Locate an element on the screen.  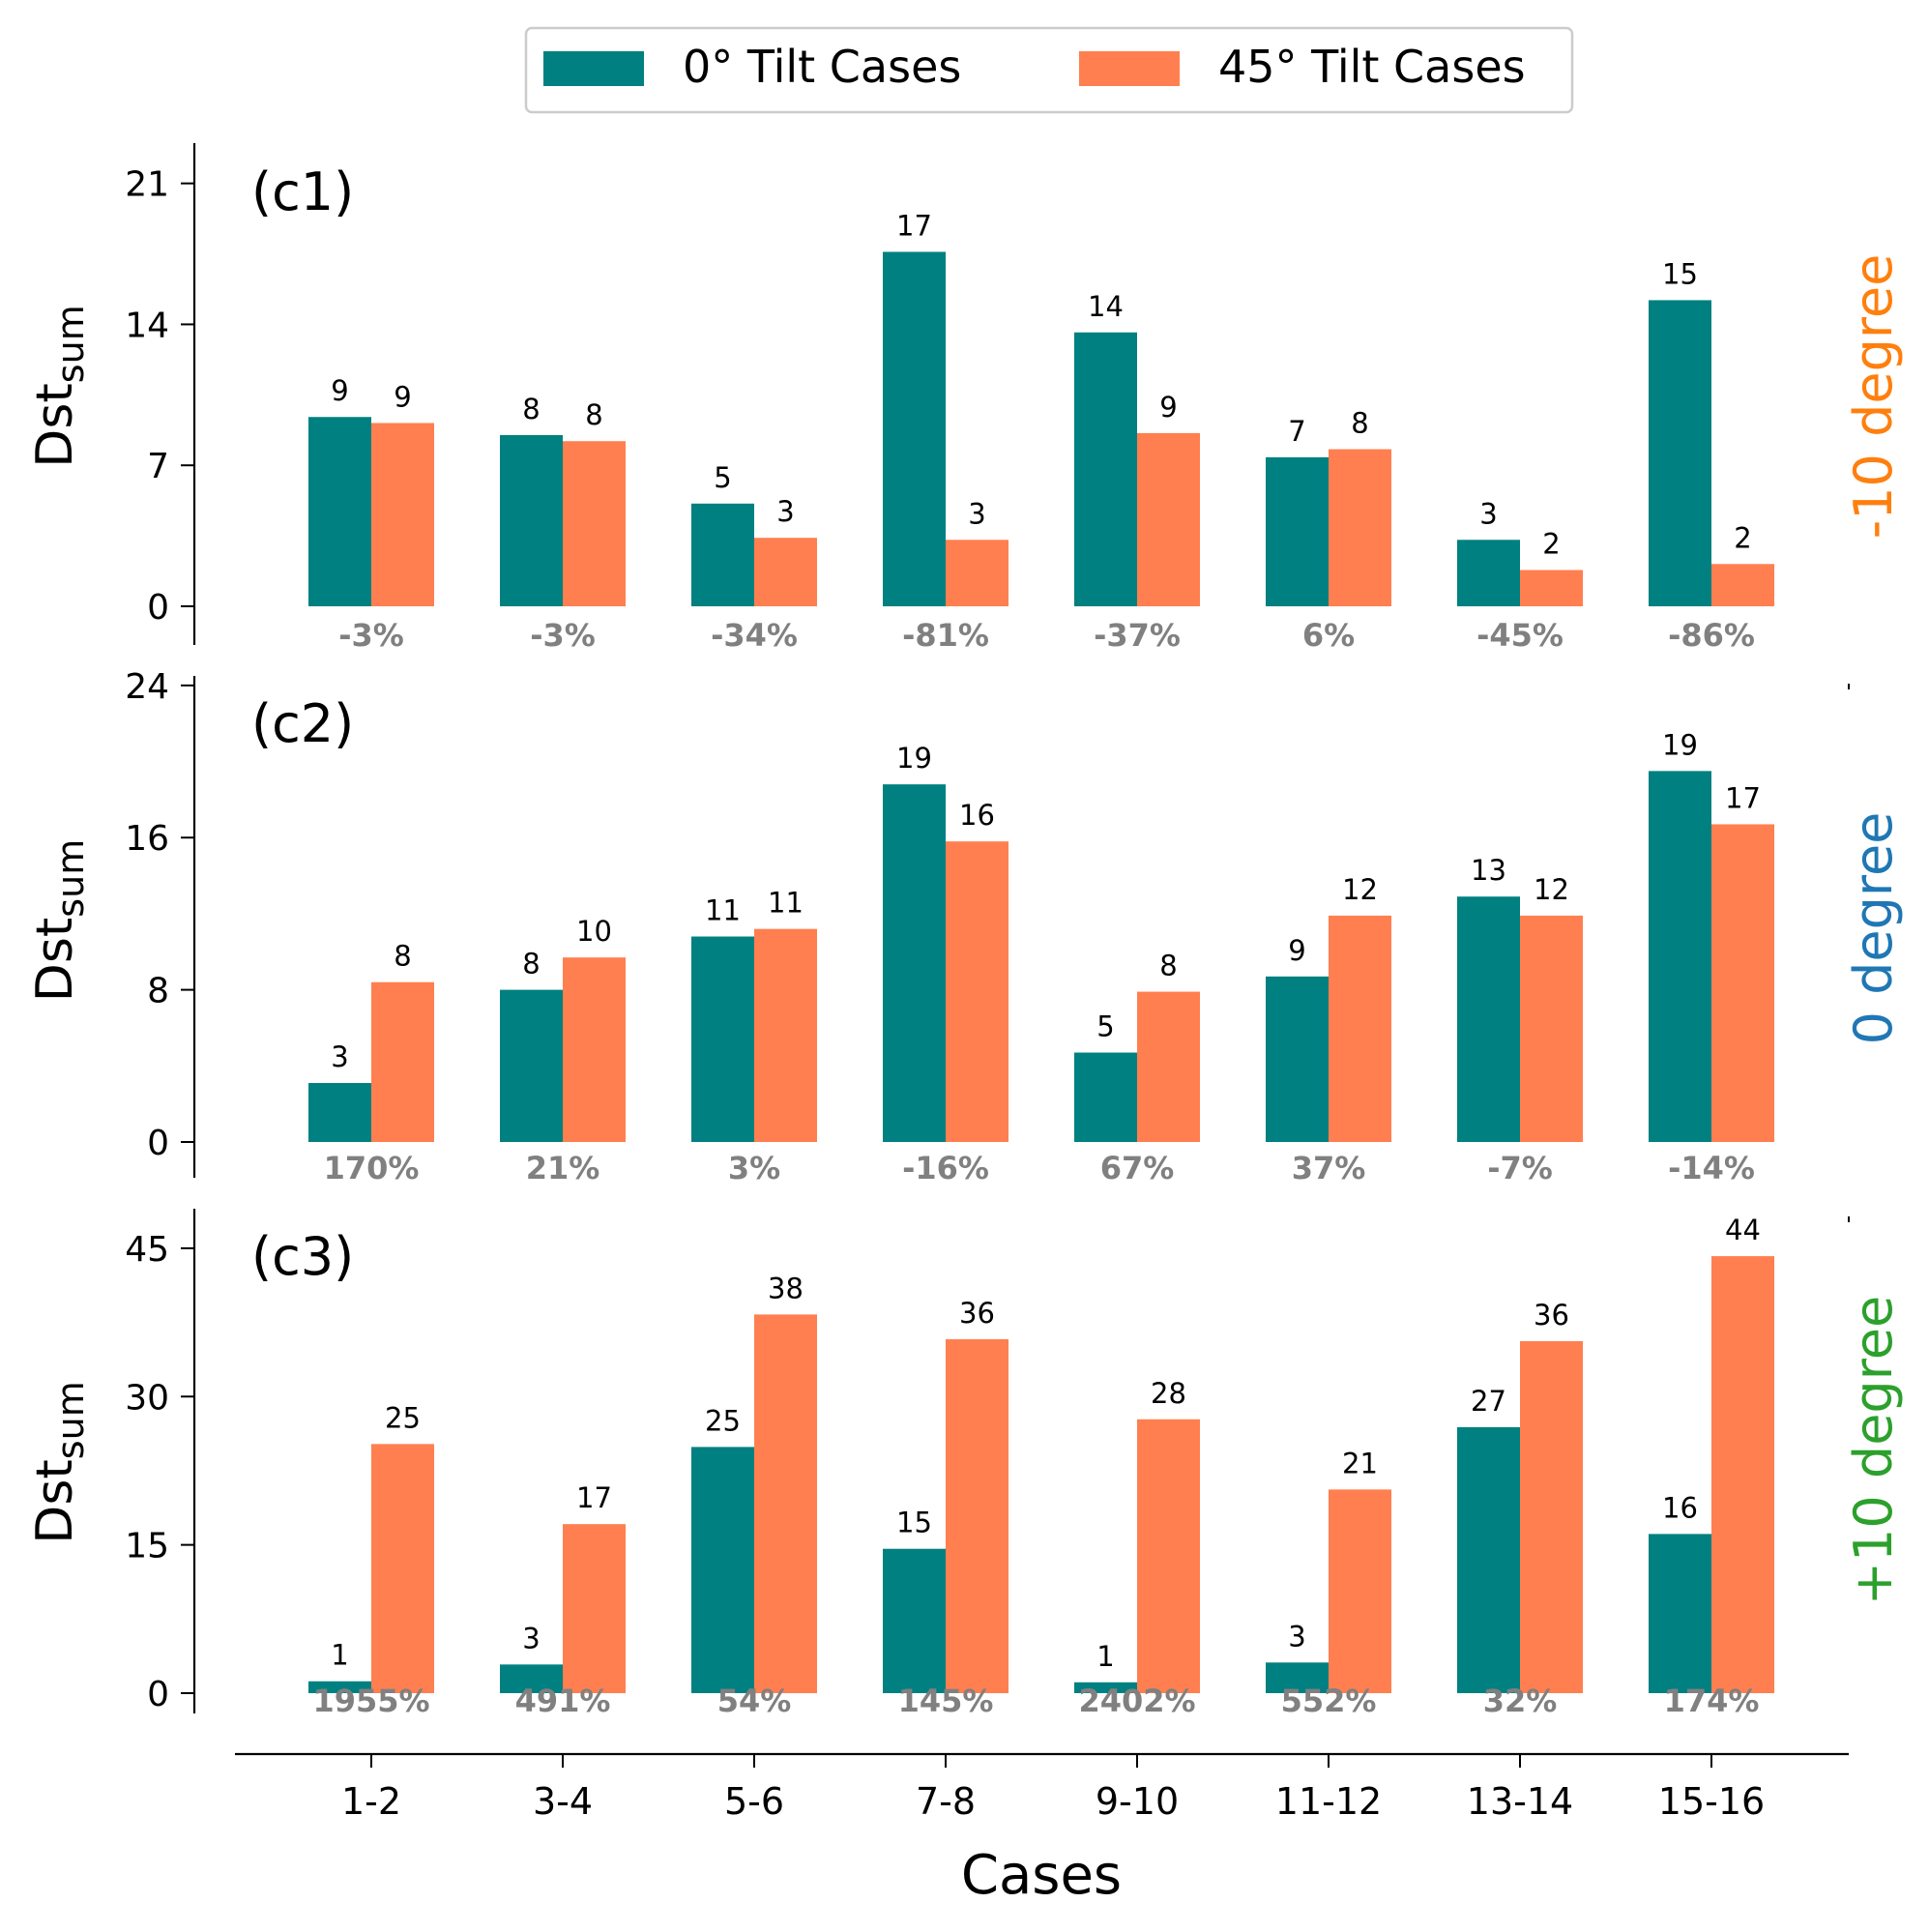
y-axis-title-3: Dstsum is located at coordinates (59, 1462).